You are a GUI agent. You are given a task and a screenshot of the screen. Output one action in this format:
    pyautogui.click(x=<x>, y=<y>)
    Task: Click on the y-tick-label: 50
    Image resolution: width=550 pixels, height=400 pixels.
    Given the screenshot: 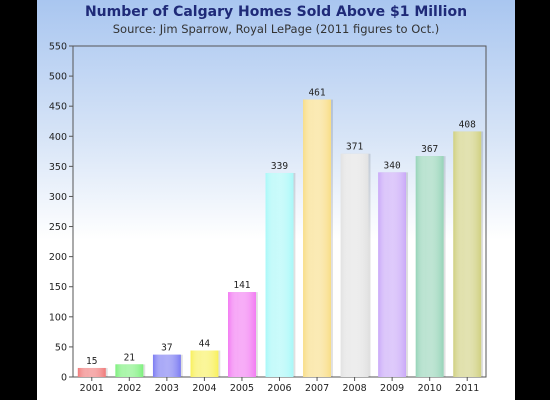 What is the action you would take?
    pyautogui.click(x=61, y=347)
    